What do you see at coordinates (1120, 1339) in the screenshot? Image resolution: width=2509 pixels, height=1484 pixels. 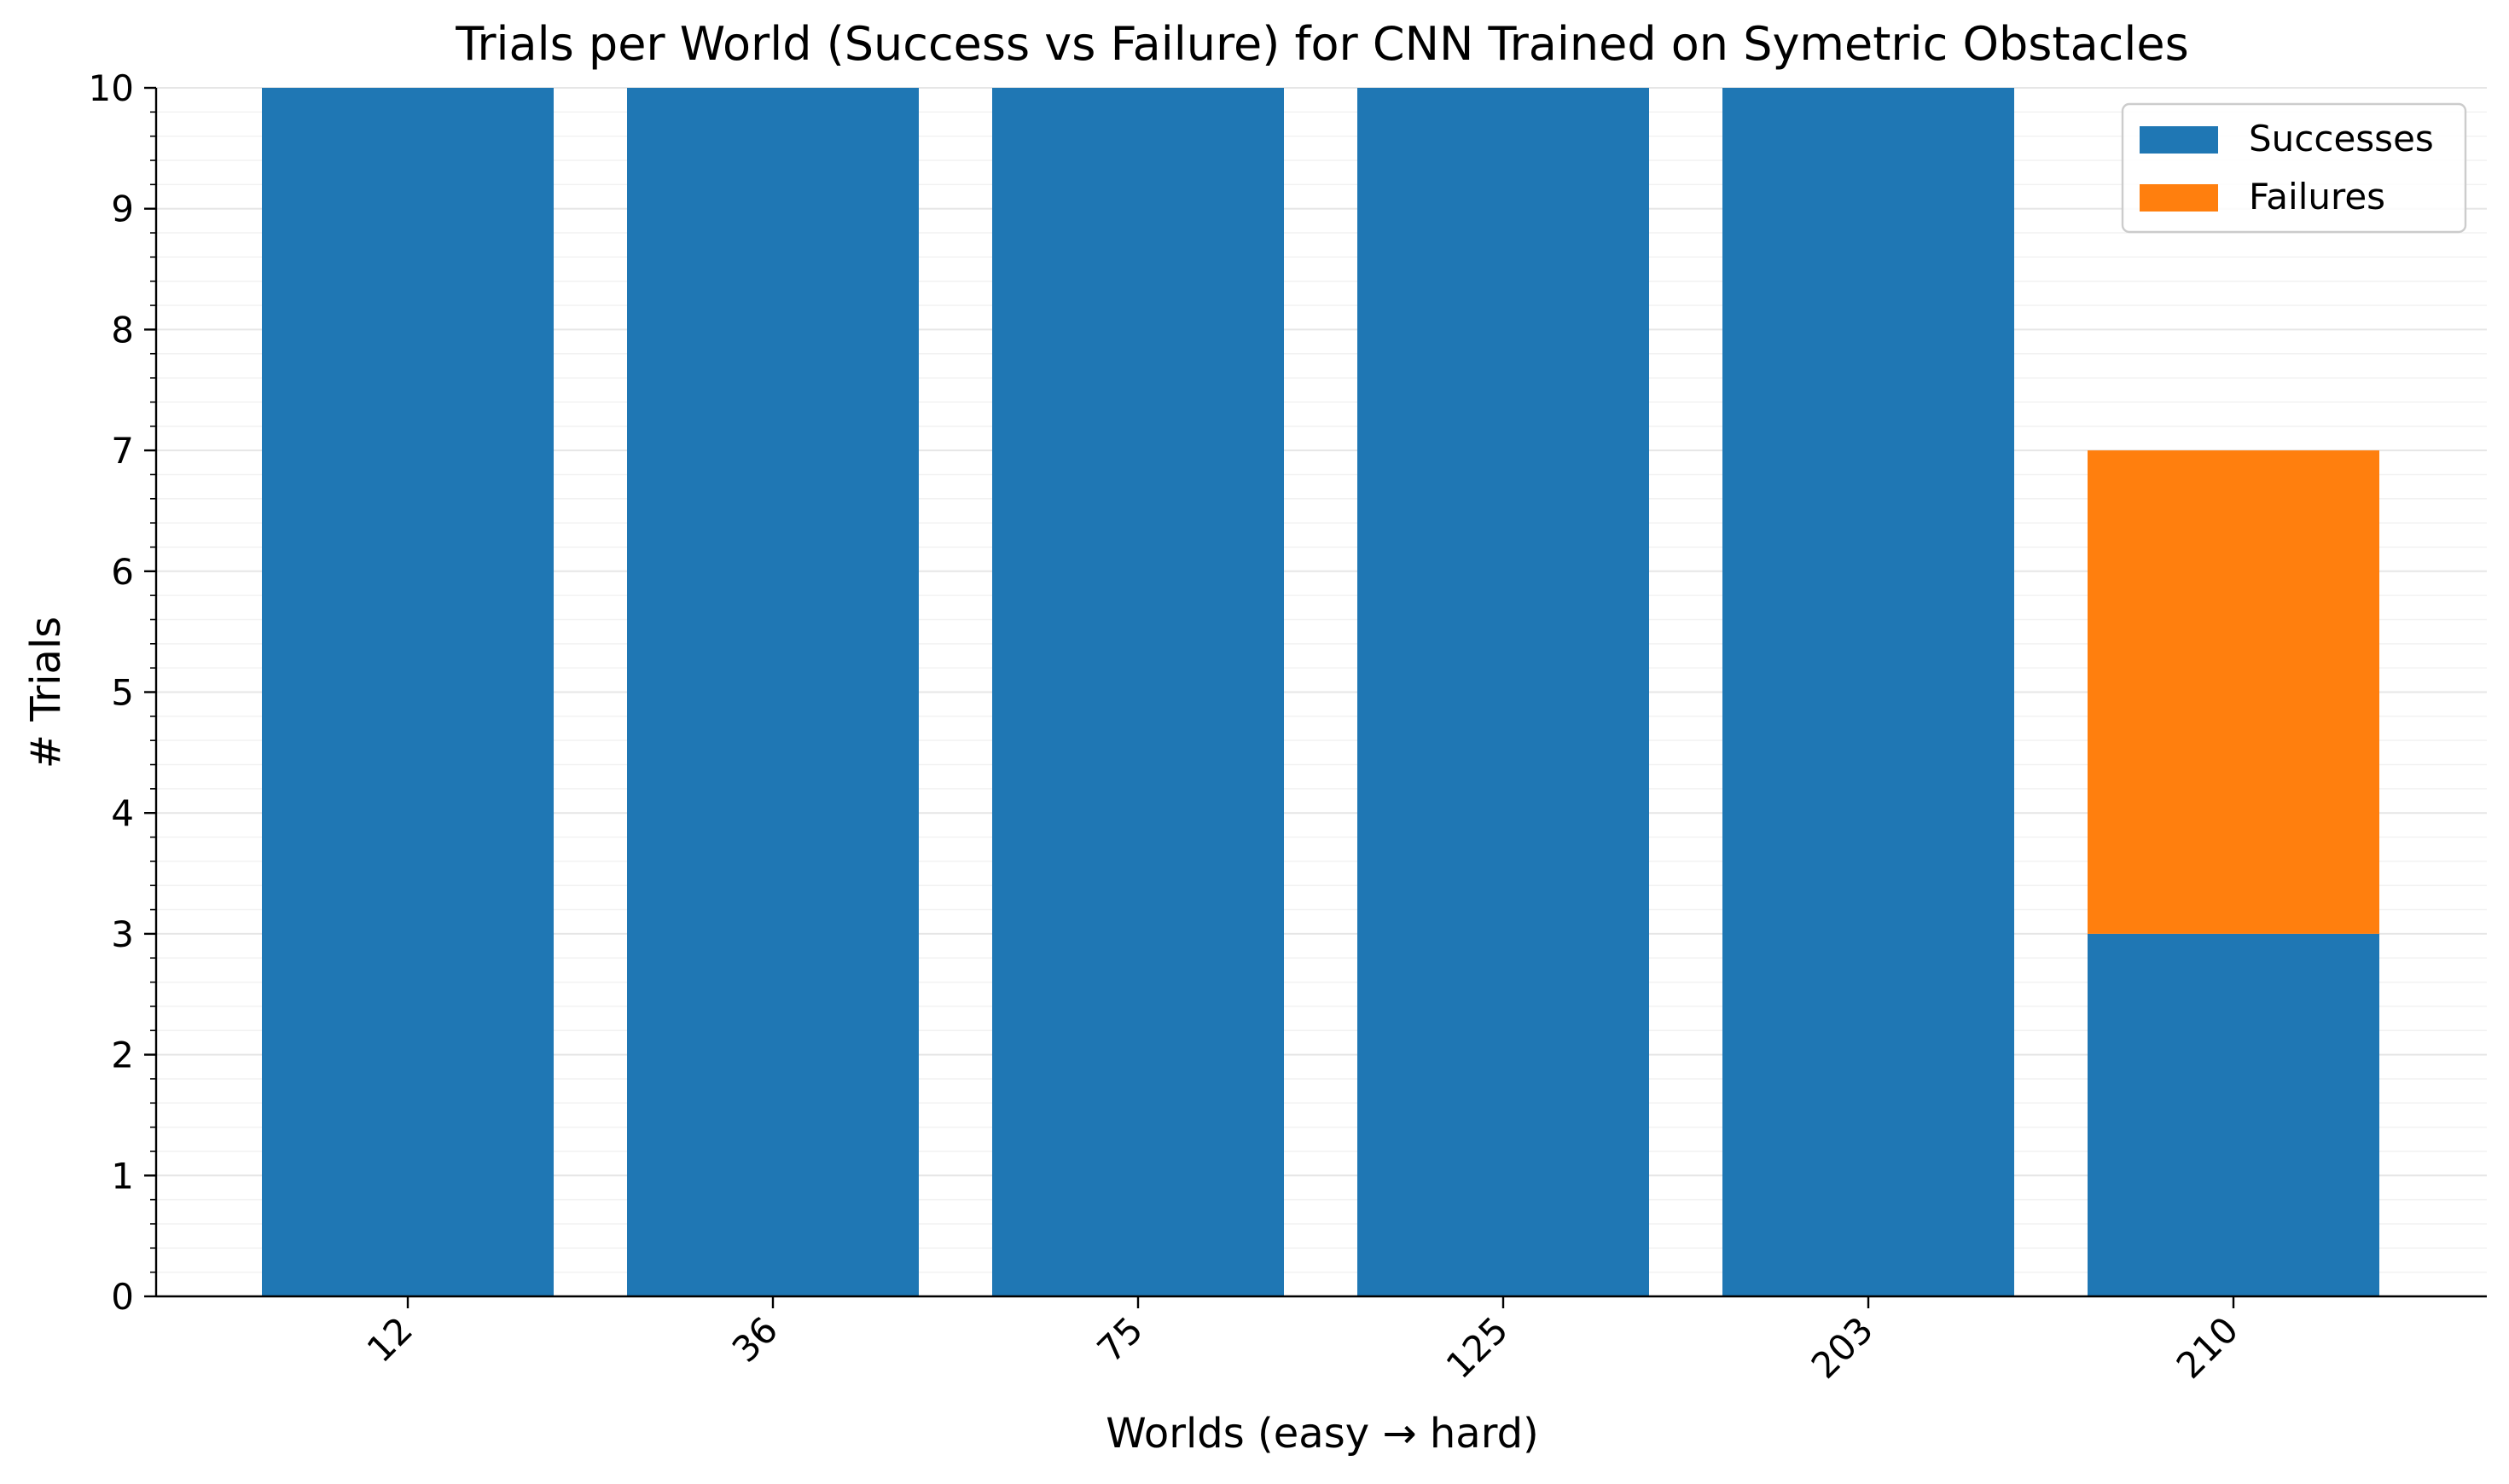 I see `x-tick-label: 75` at bounding box center [1120, 1339].